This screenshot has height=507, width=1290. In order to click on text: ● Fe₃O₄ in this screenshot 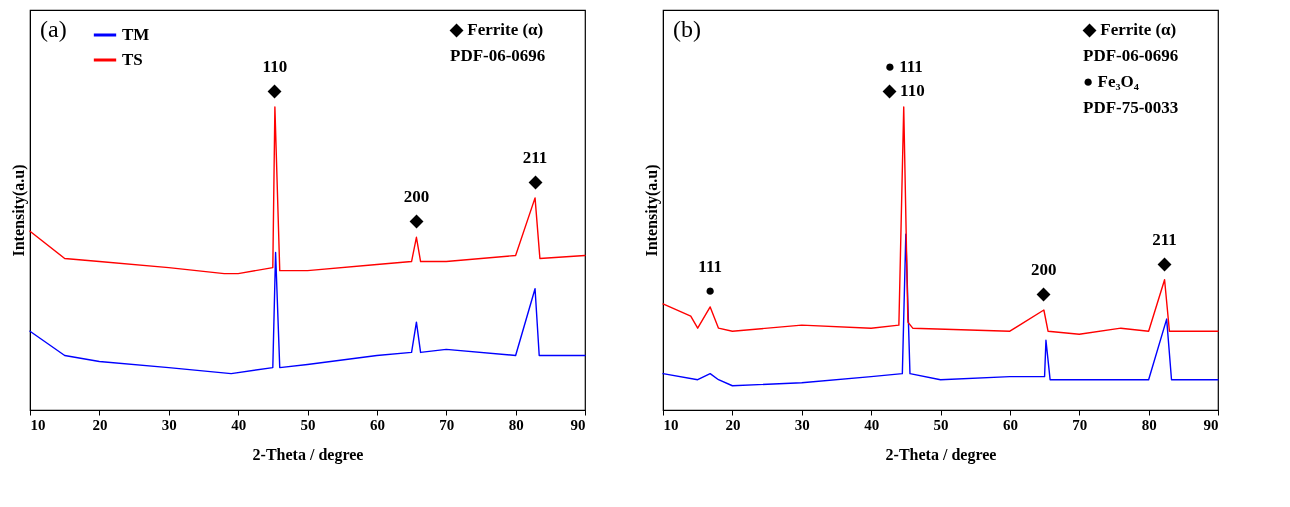, I will do `click(1111, 81)`.